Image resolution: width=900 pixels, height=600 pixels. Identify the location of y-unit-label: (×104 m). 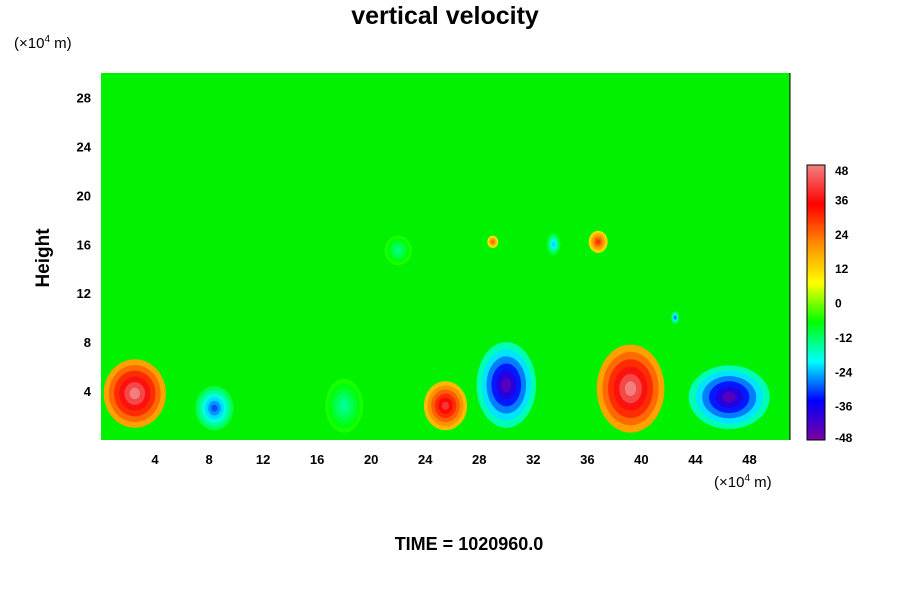
(43, 43).